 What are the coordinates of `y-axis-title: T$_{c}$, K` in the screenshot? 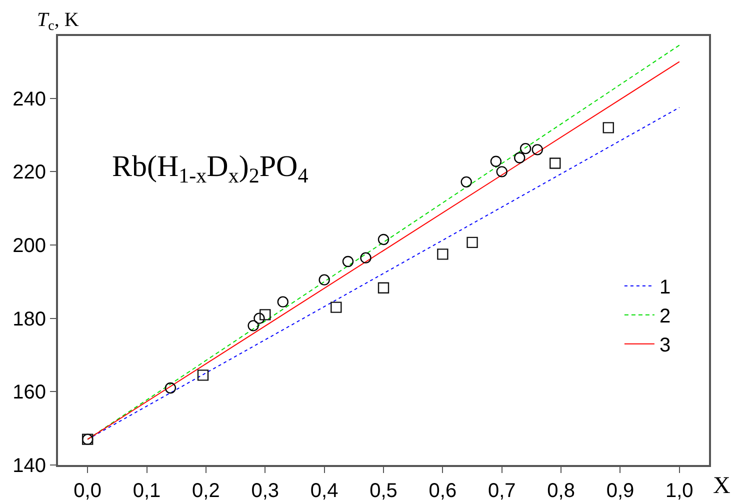 It's located at (58, 21).